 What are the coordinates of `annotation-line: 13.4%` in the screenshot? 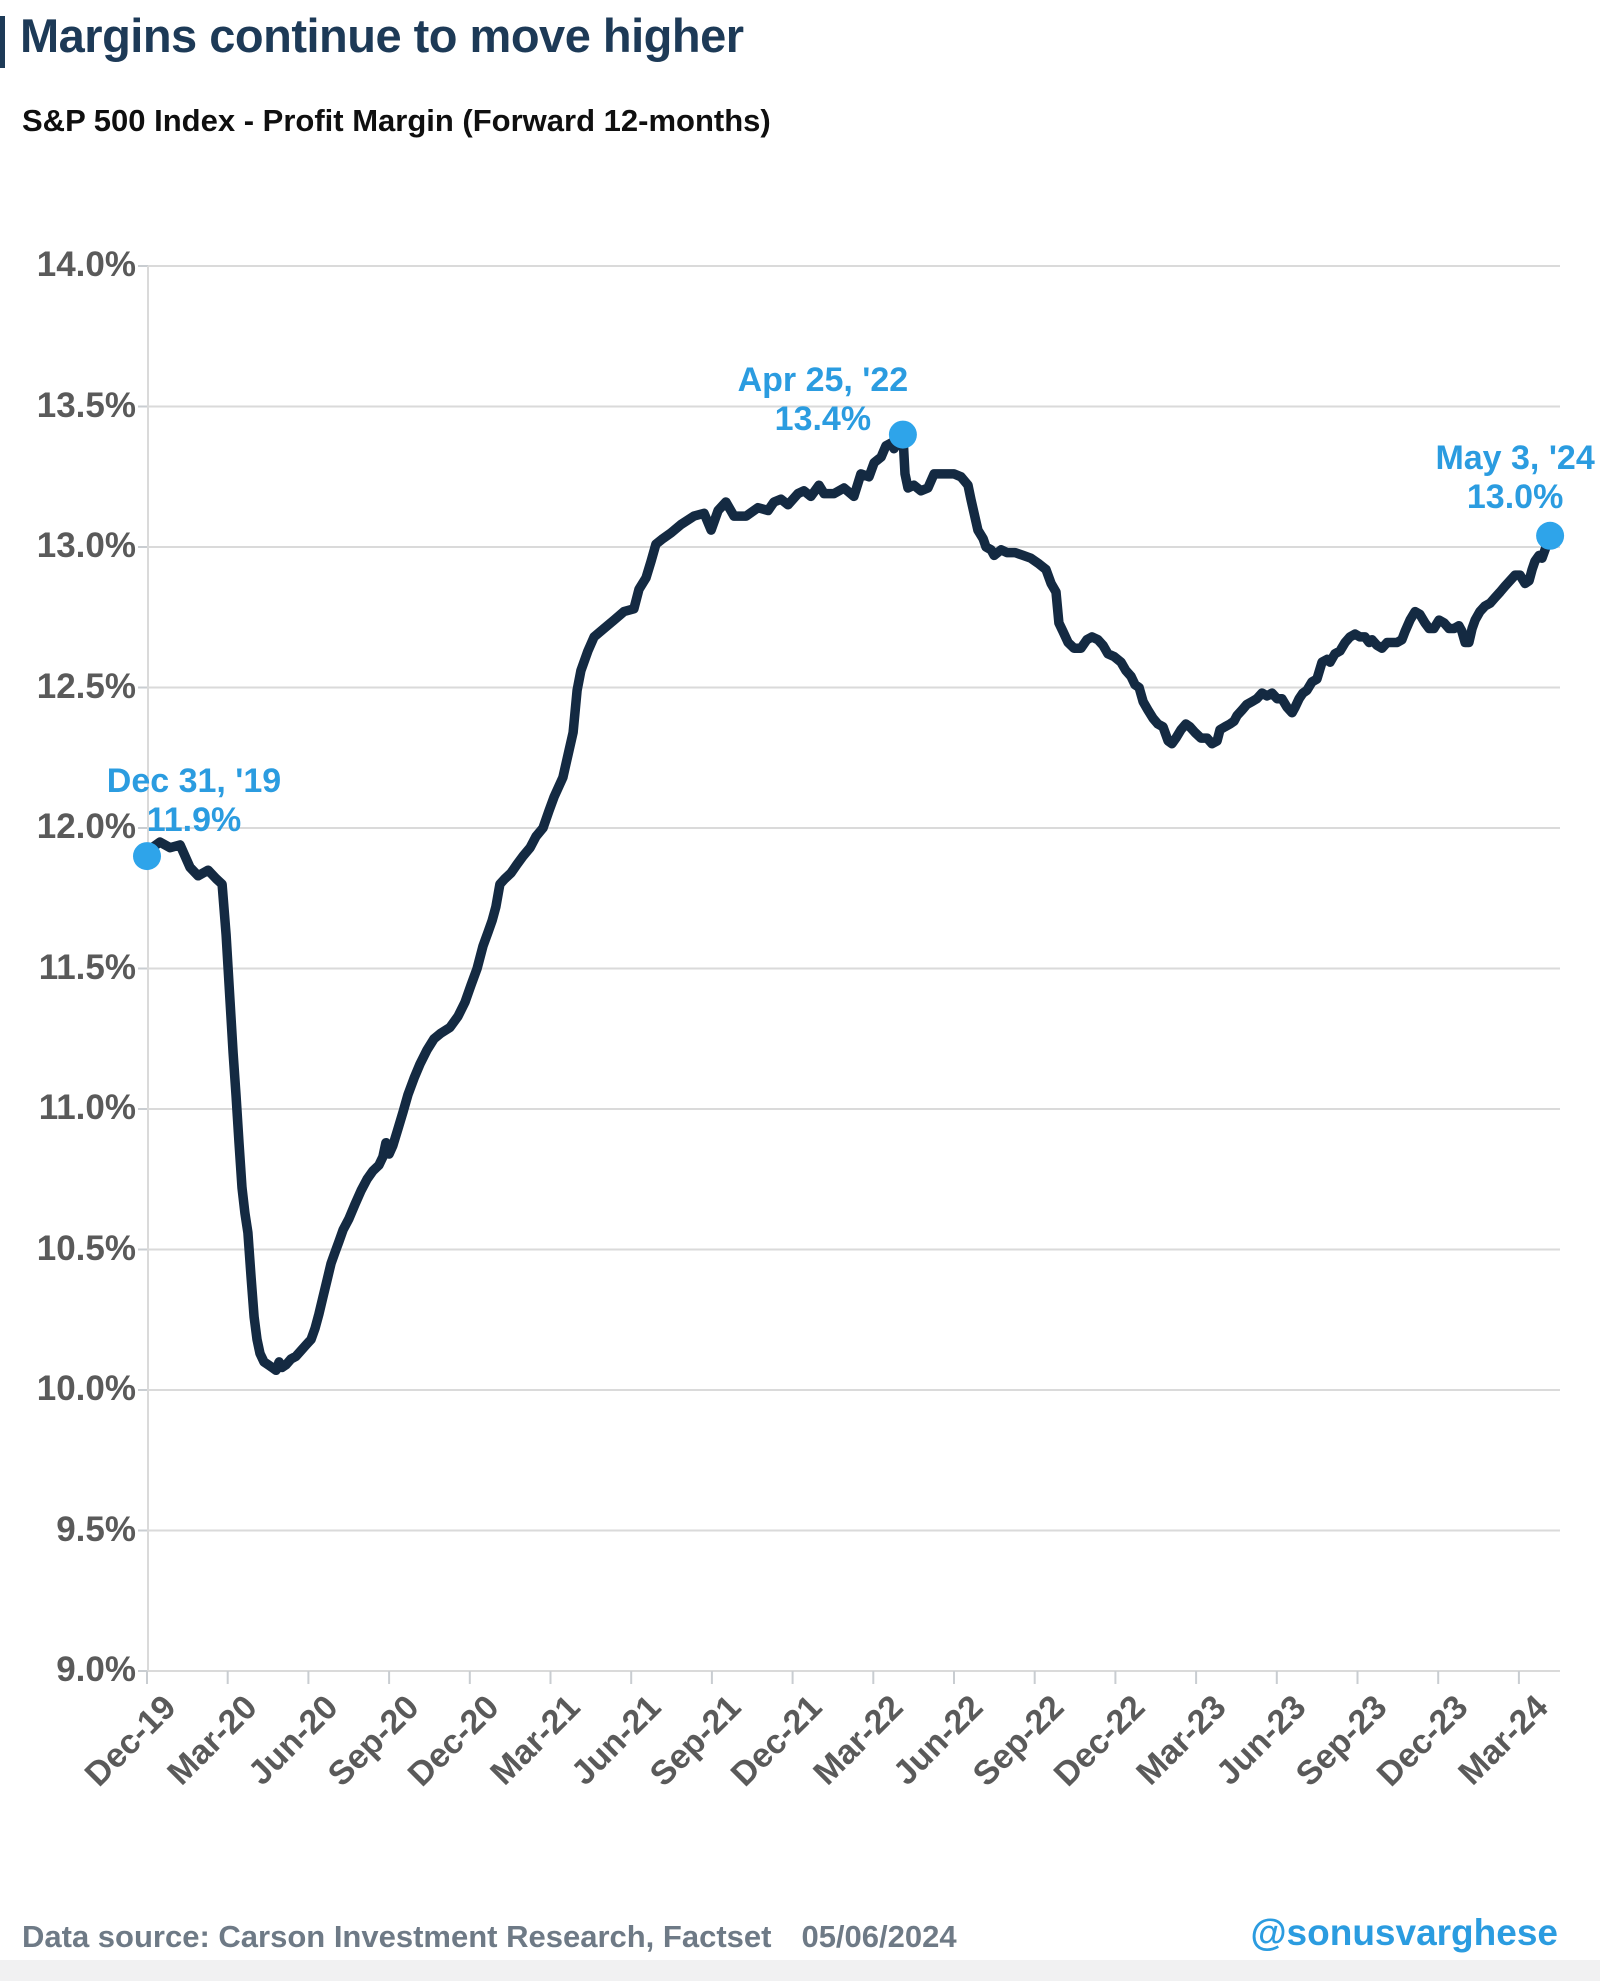 It's located at (823, 418).